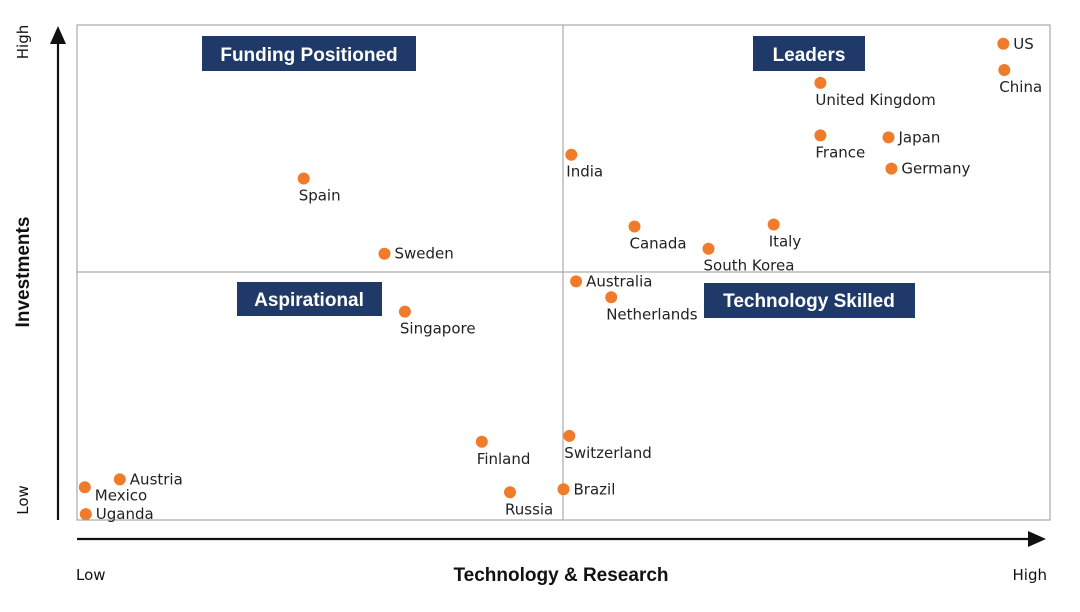 Image resolution: width=1080 pixels, height=612 pixels. Describe the element at coordinates (569, 435) in the screenshot. I see `point-switzerland` at that location.